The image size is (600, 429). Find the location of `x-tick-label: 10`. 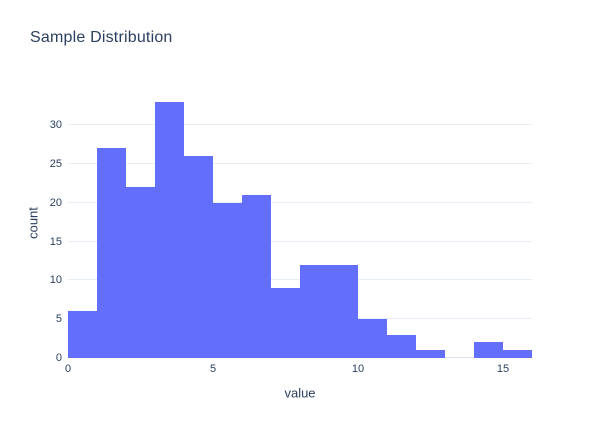

x-tick-label: 10 is located at coordinates (358, 369).